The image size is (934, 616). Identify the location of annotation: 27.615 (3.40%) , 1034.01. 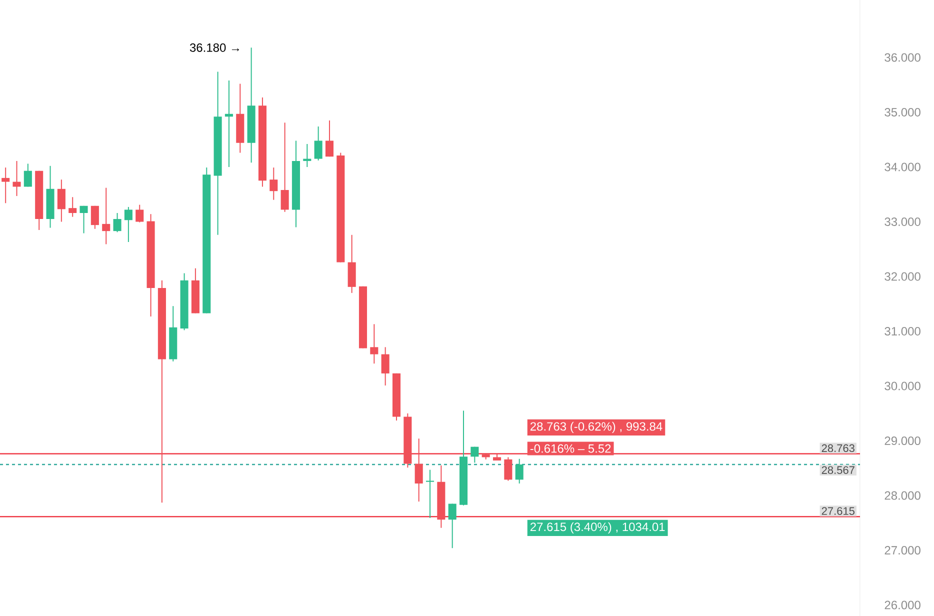
(597, 528).